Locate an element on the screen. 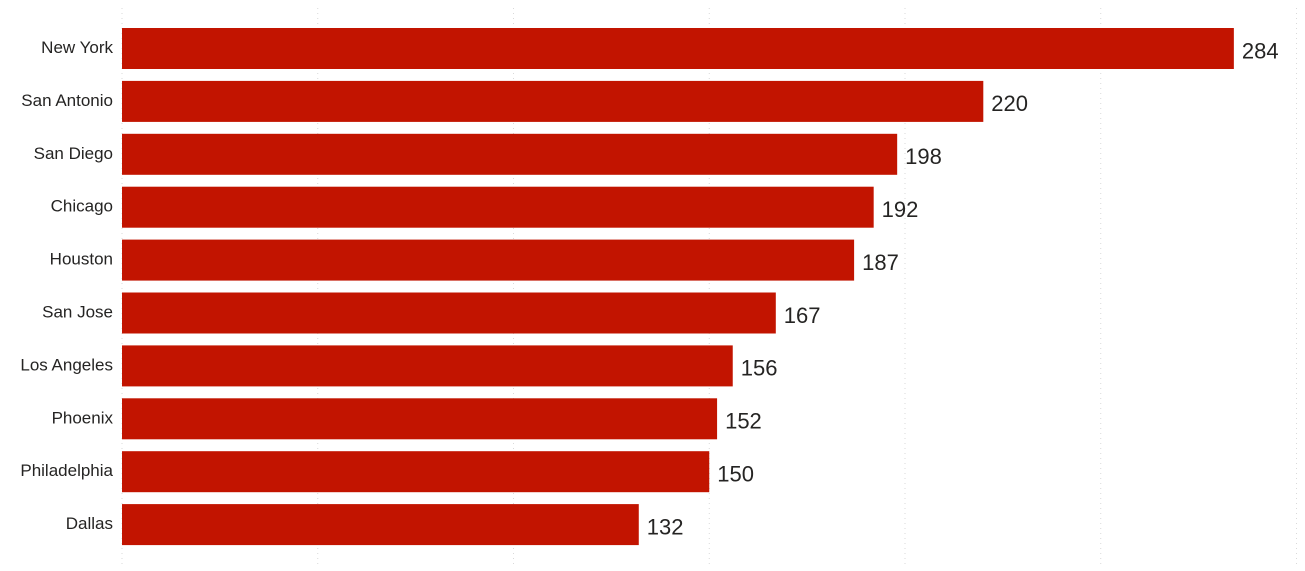 The width and height of the screenshot is (1305, 571). data-label: 150 is located at coordinates (735, 474).